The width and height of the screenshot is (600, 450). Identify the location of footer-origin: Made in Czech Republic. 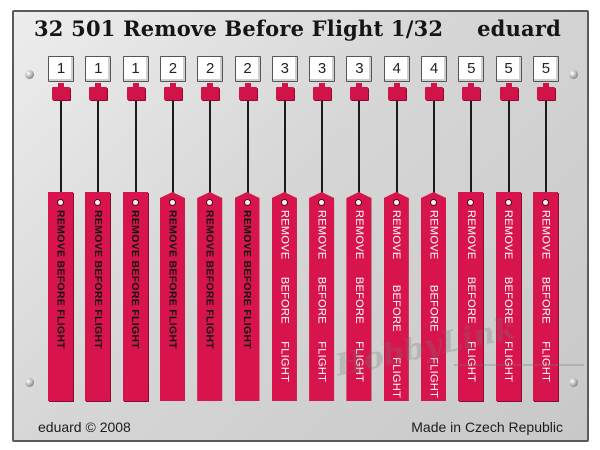
(487, 427).